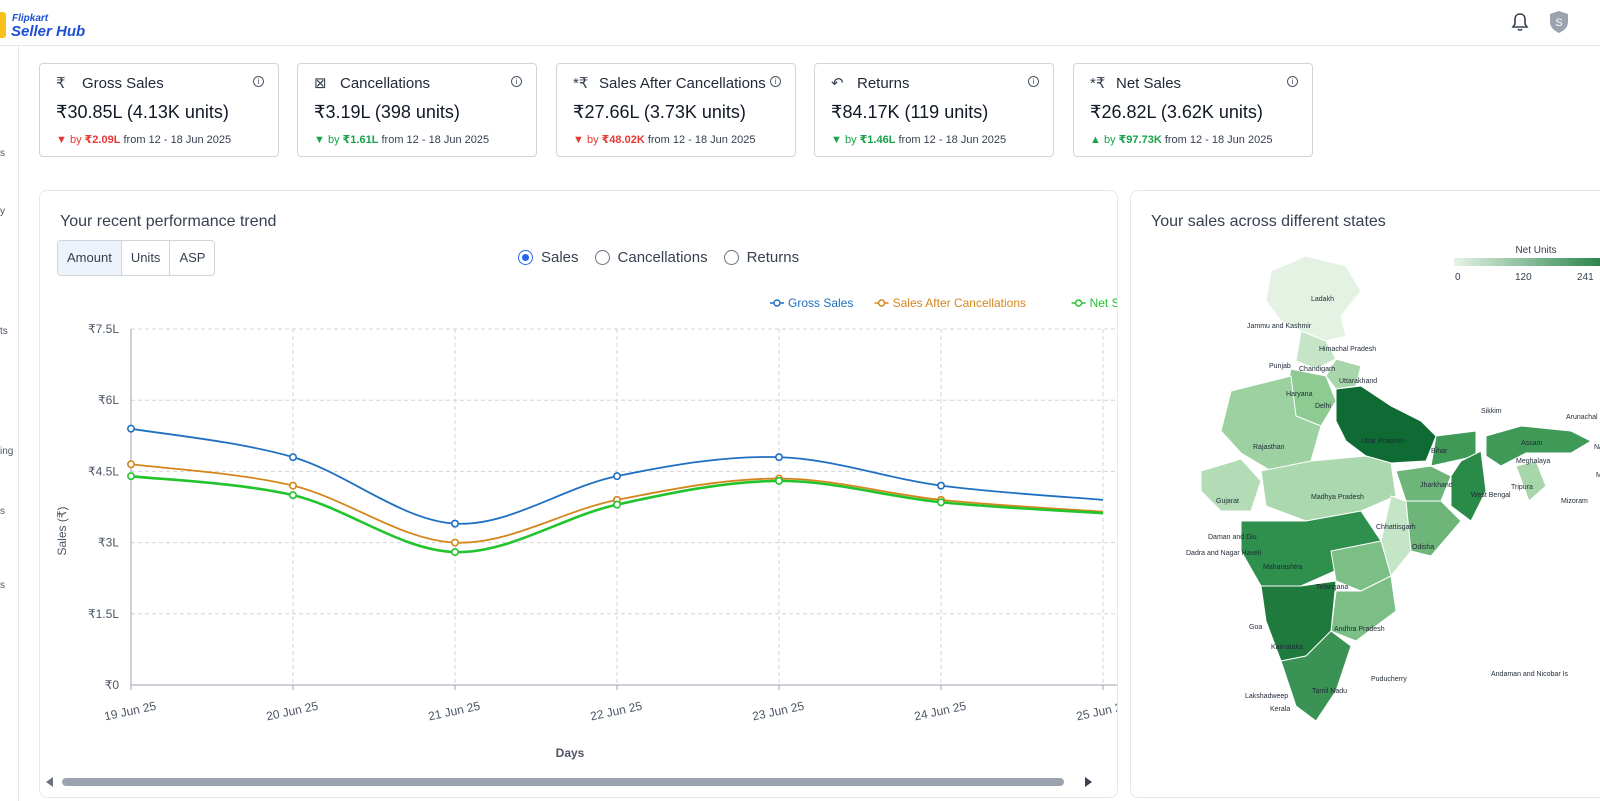  I want to click on state-label: Sikkim, so click(1491, 411).